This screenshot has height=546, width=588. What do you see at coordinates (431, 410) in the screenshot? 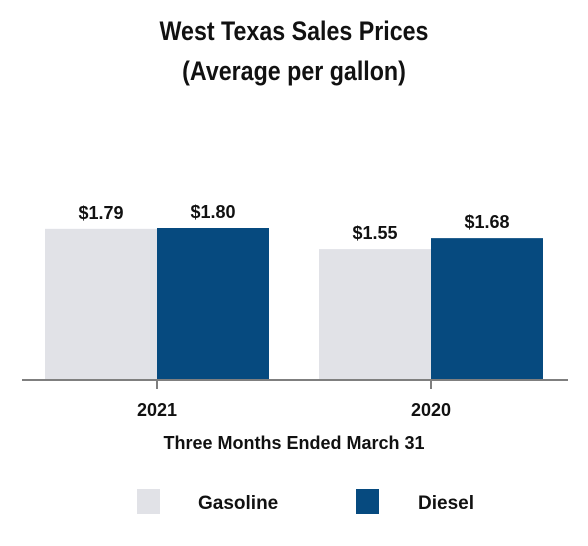
I see `category-label-2020: 2020` at bounding box center [431, 410].